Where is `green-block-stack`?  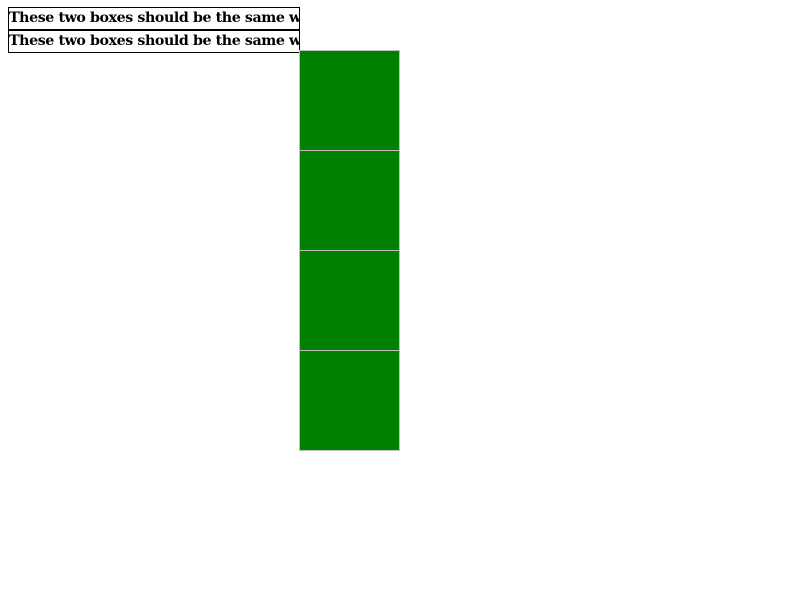 green-block-stack is located at coordinates (349, 250).